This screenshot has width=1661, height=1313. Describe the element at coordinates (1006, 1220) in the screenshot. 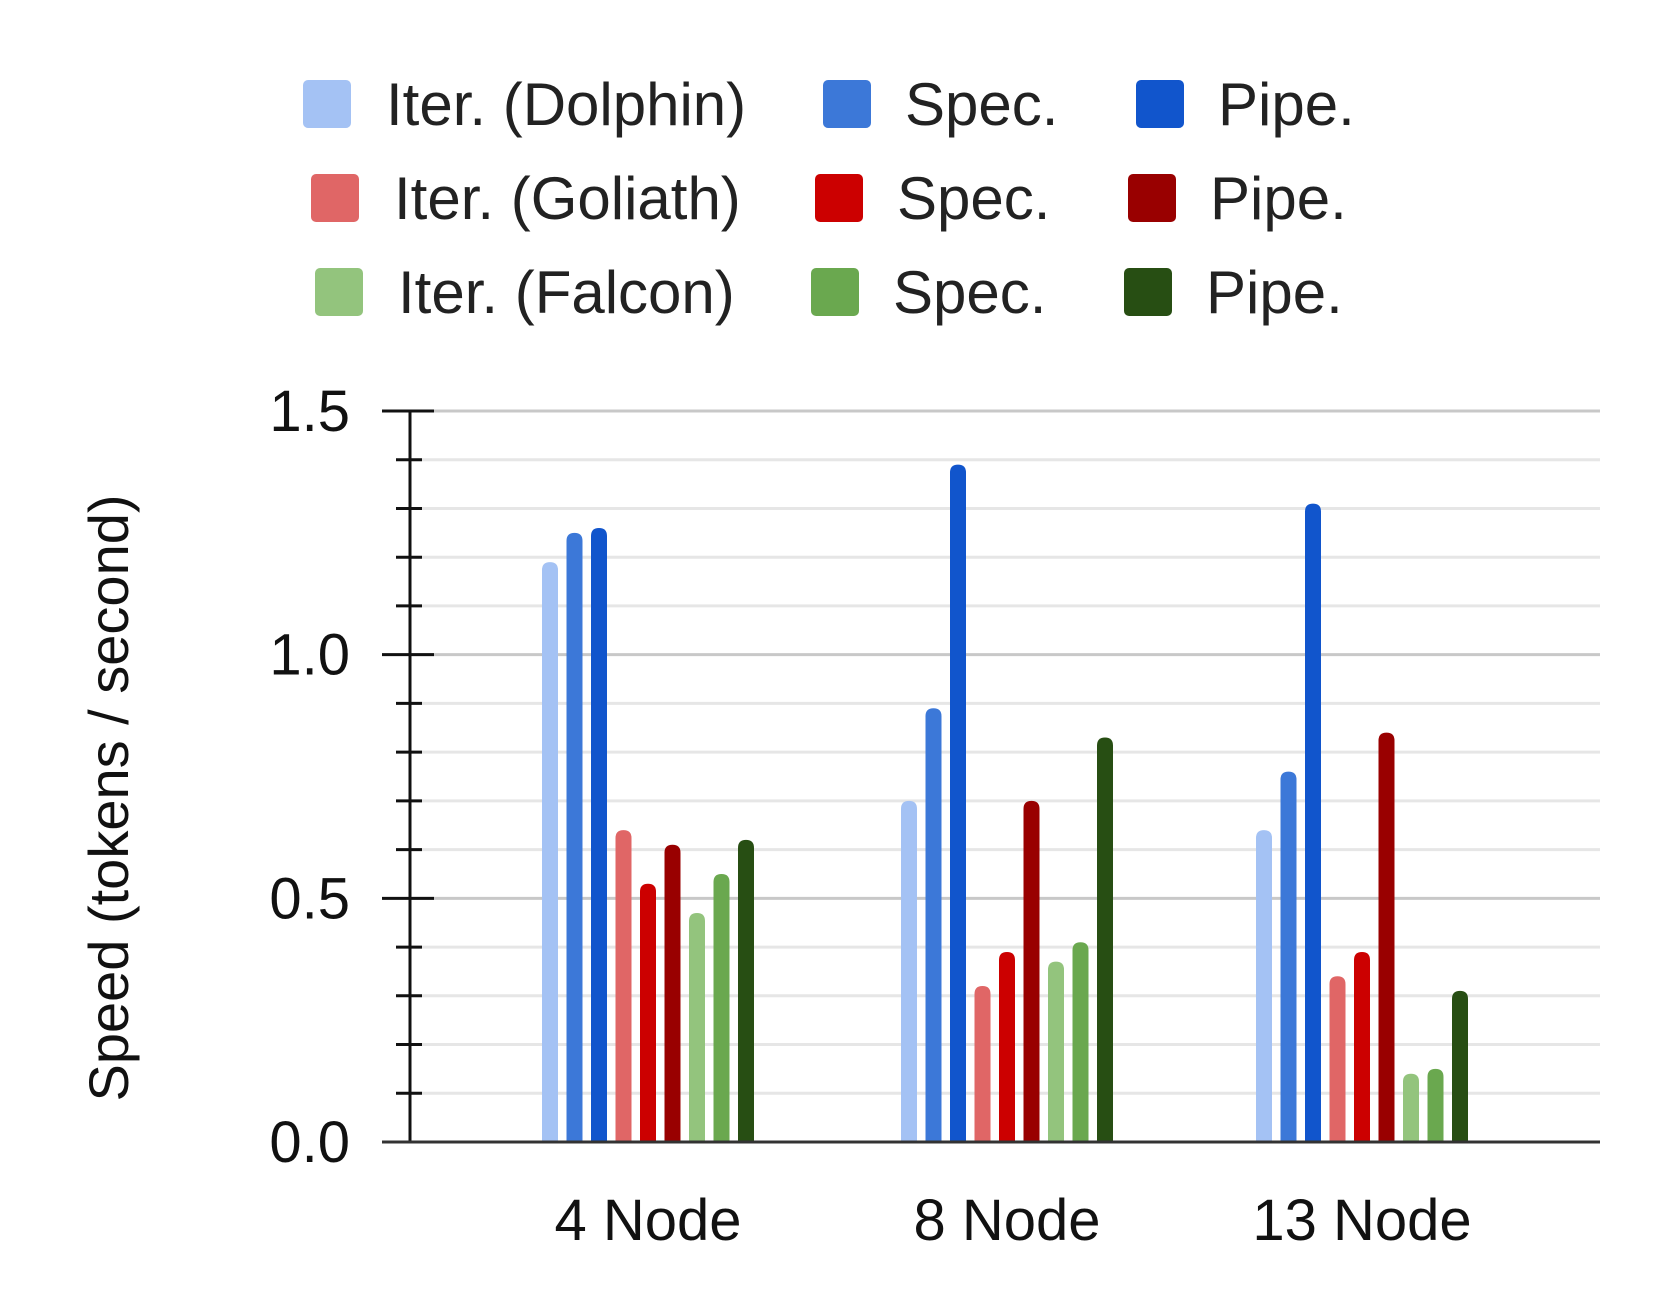

I see `x-category-label: 8 Node` at that location.